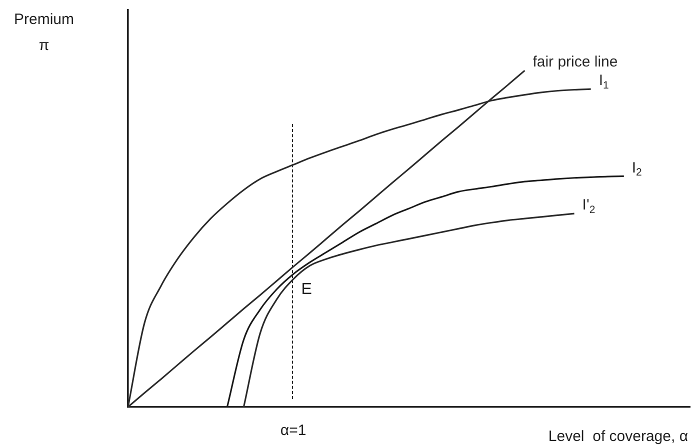  I want to click on annotation: E, so click(306, 289).